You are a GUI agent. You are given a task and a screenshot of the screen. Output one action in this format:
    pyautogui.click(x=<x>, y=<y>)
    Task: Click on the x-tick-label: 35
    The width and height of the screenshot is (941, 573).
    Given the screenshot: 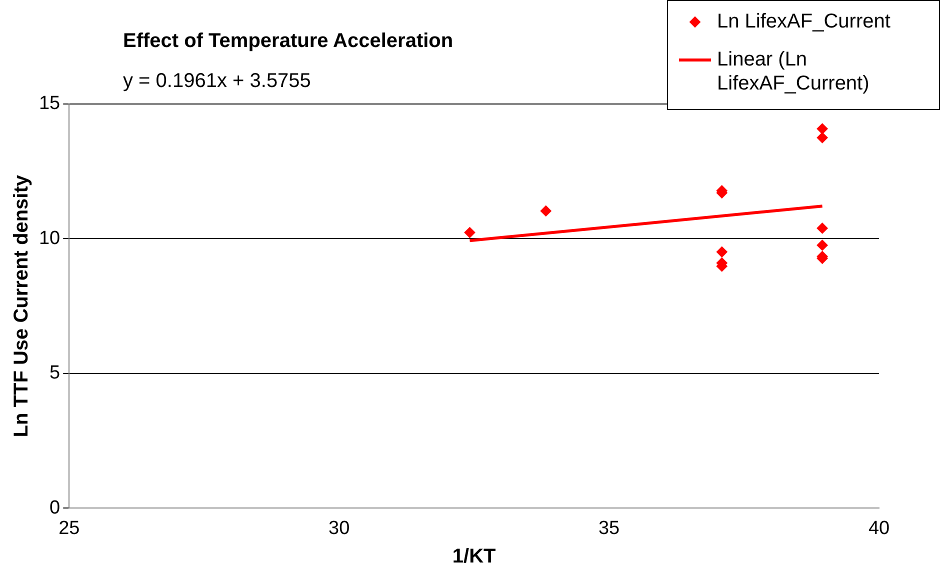 What is the action you would take?
    pyautogui.click(x=609, y=528)
    